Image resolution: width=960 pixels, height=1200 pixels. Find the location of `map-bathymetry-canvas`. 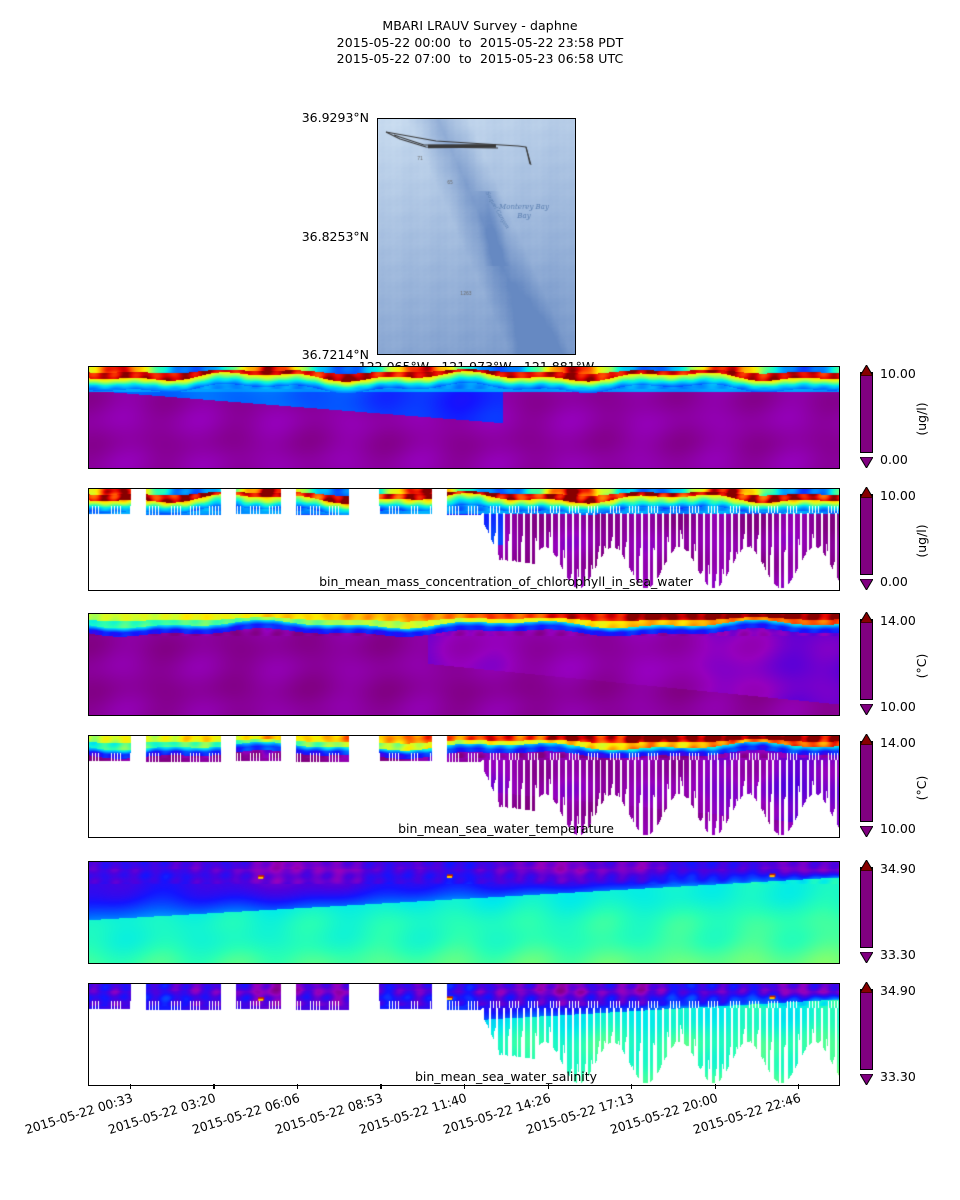

map-bathymetry-canvas is located at coordinates (476, 236).